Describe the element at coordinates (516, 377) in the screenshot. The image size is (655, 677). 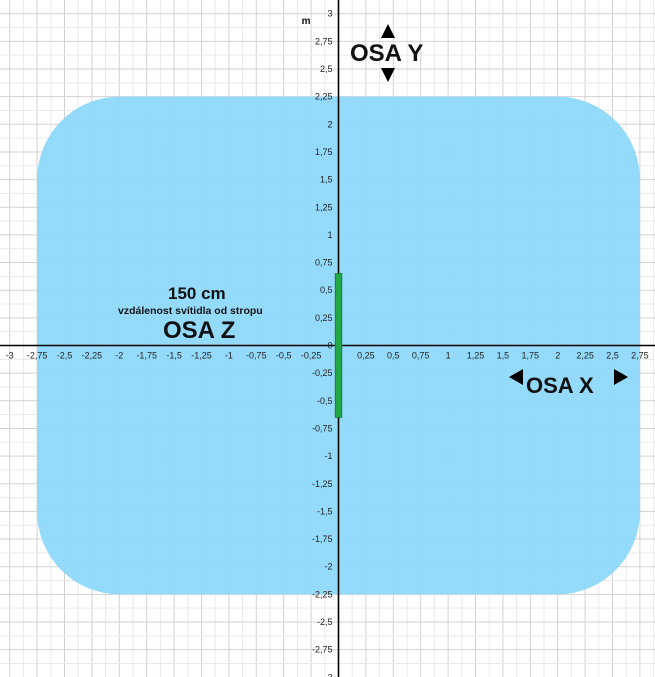
I see `x-arrow-left-icon` at that location.